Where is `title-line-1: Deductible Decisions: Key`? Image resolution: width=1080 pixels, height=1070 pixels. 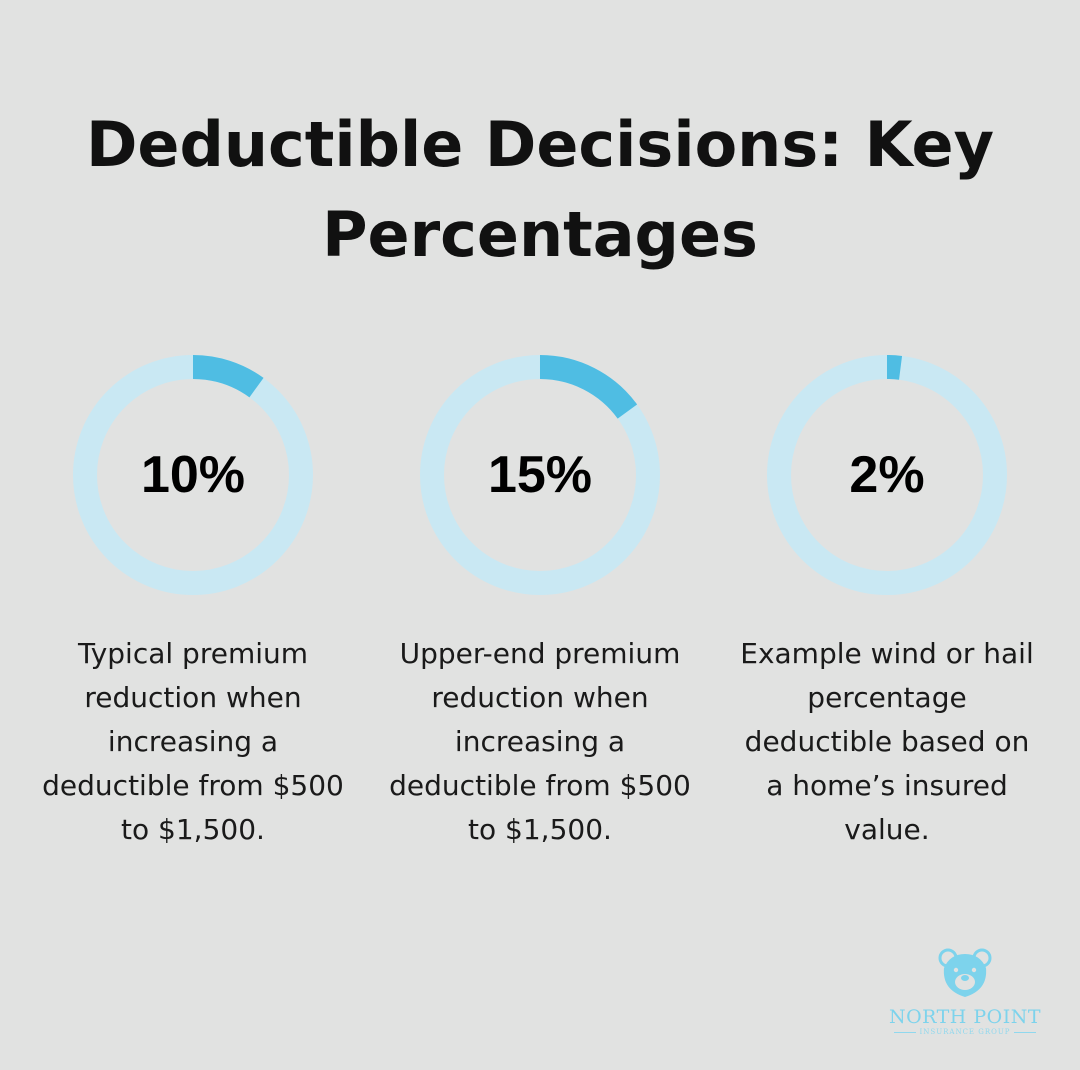
title-line-1: Deductible Decisions: Key is located at coordinates (540, 144).